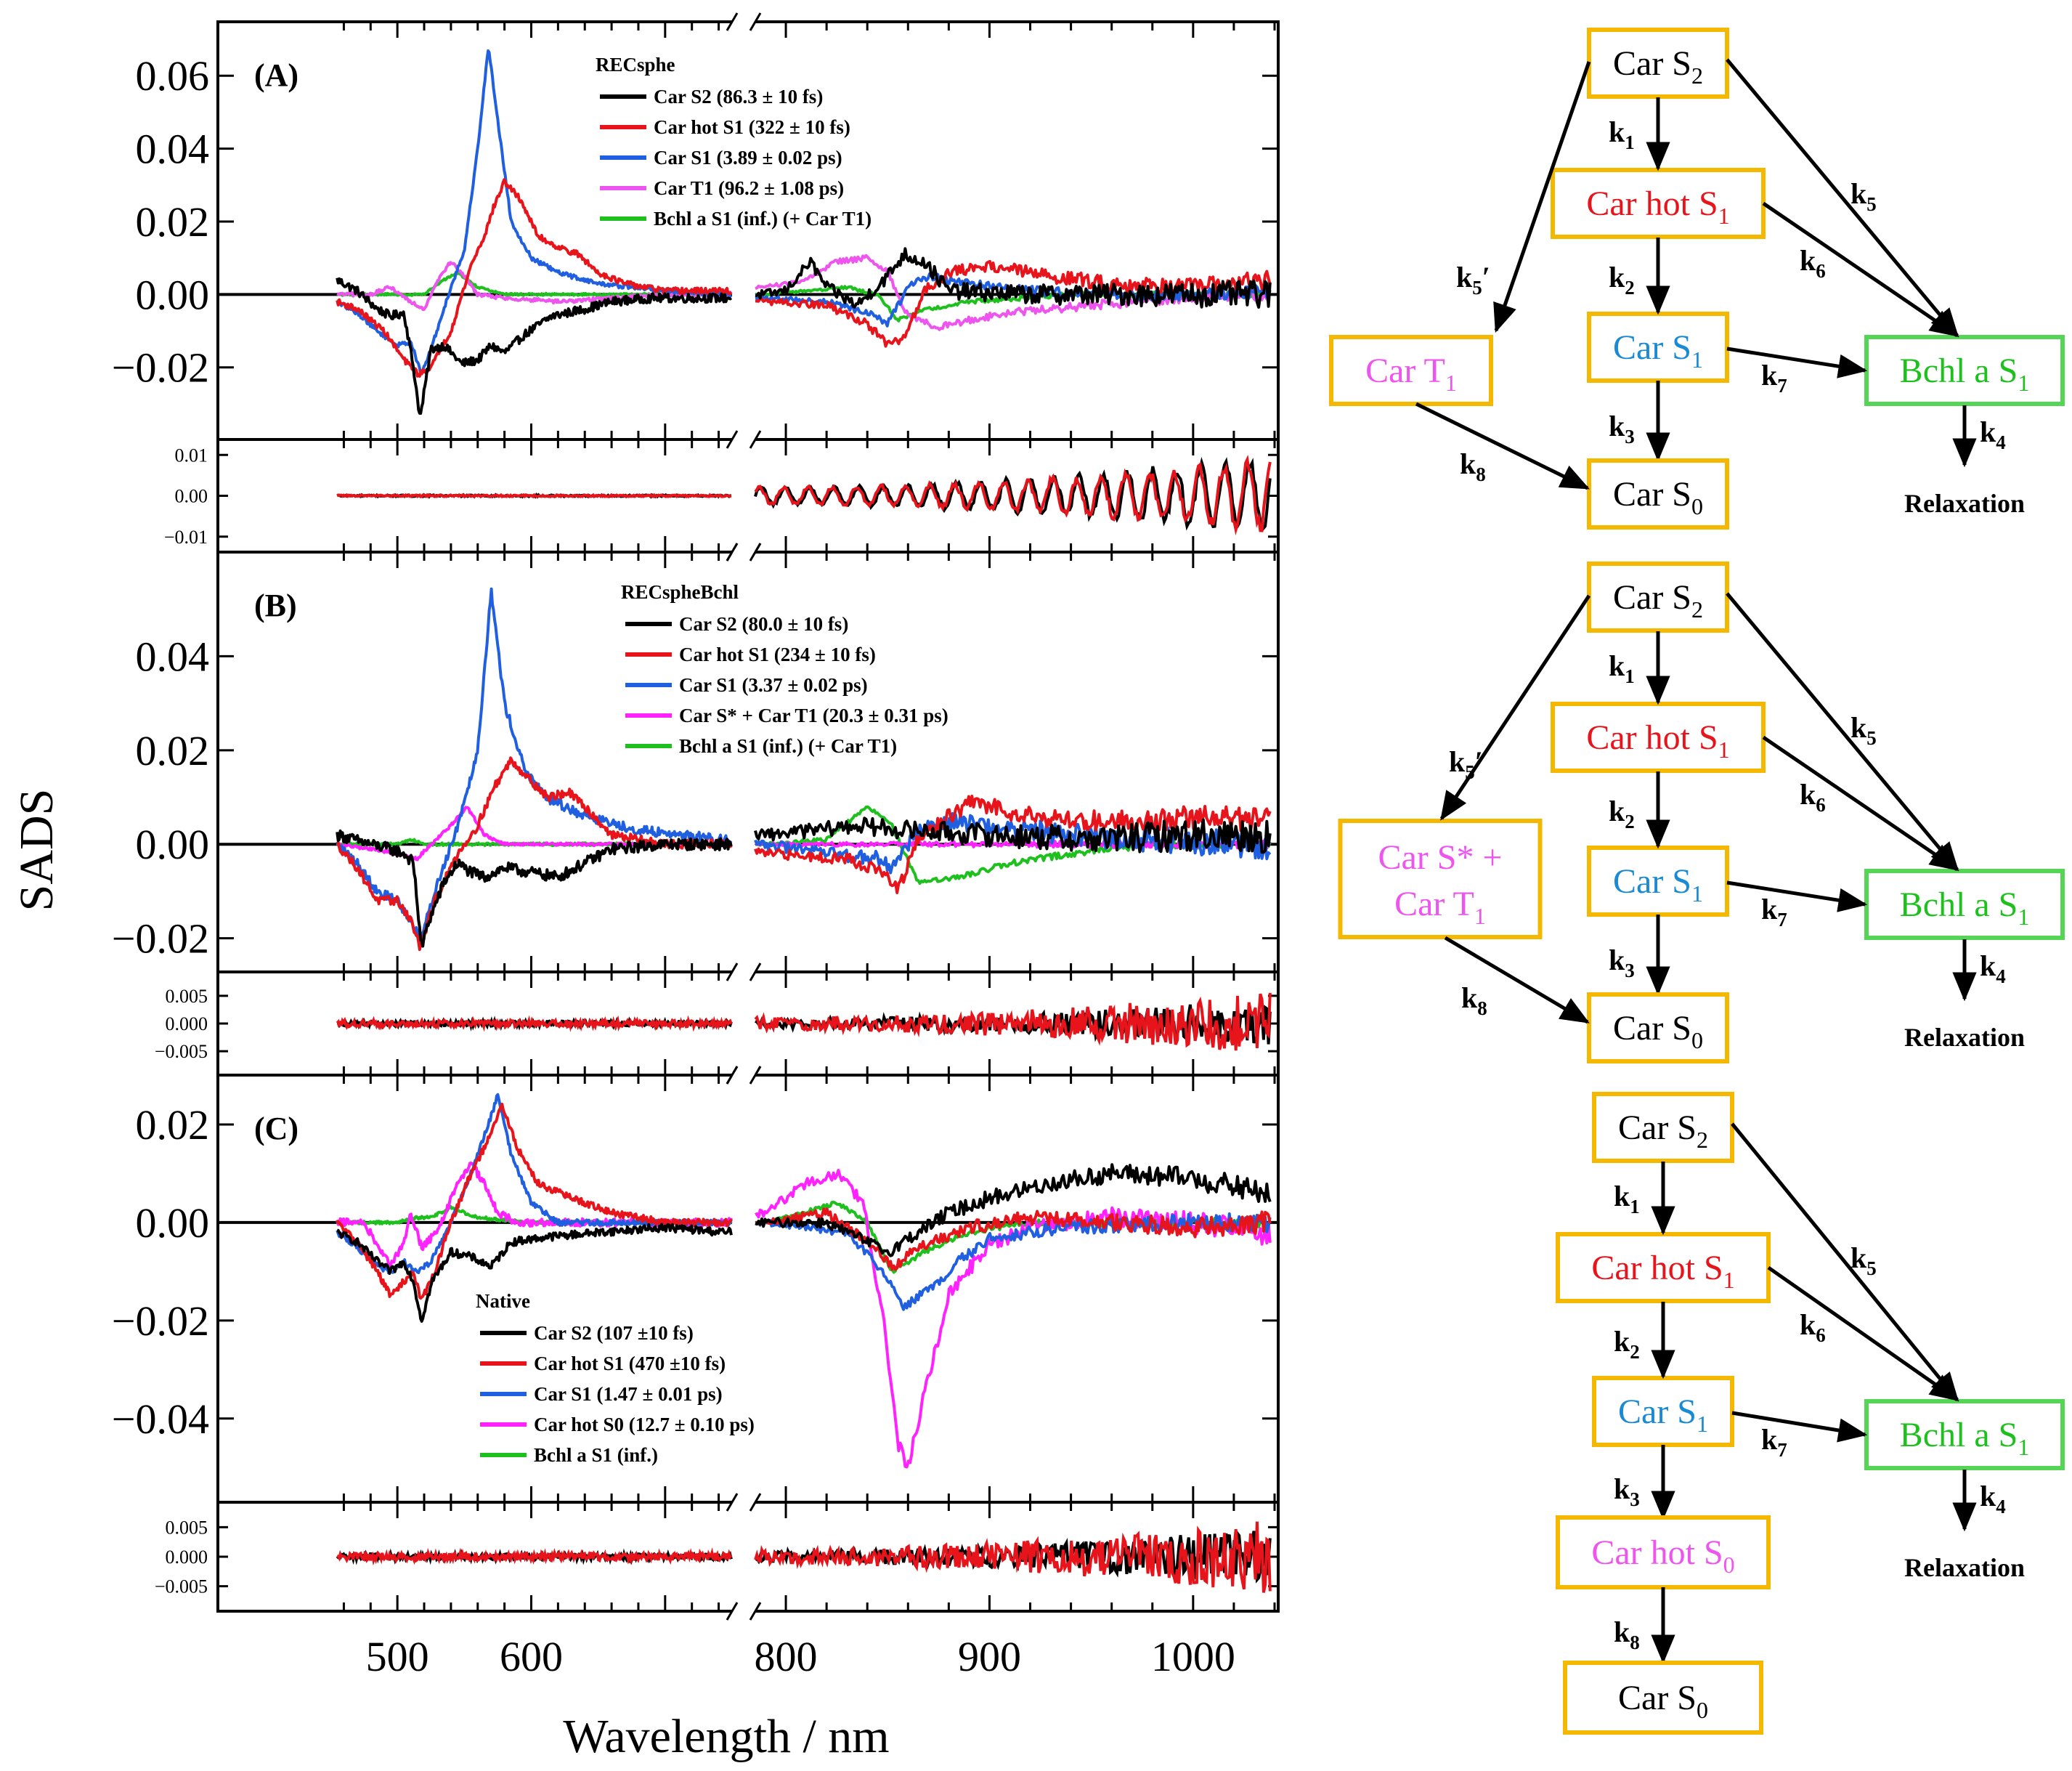  Describe the element at coordinates (1441, 879) in the screenshot. I see `state-car-t1: Car S* + Car T1` at that location.